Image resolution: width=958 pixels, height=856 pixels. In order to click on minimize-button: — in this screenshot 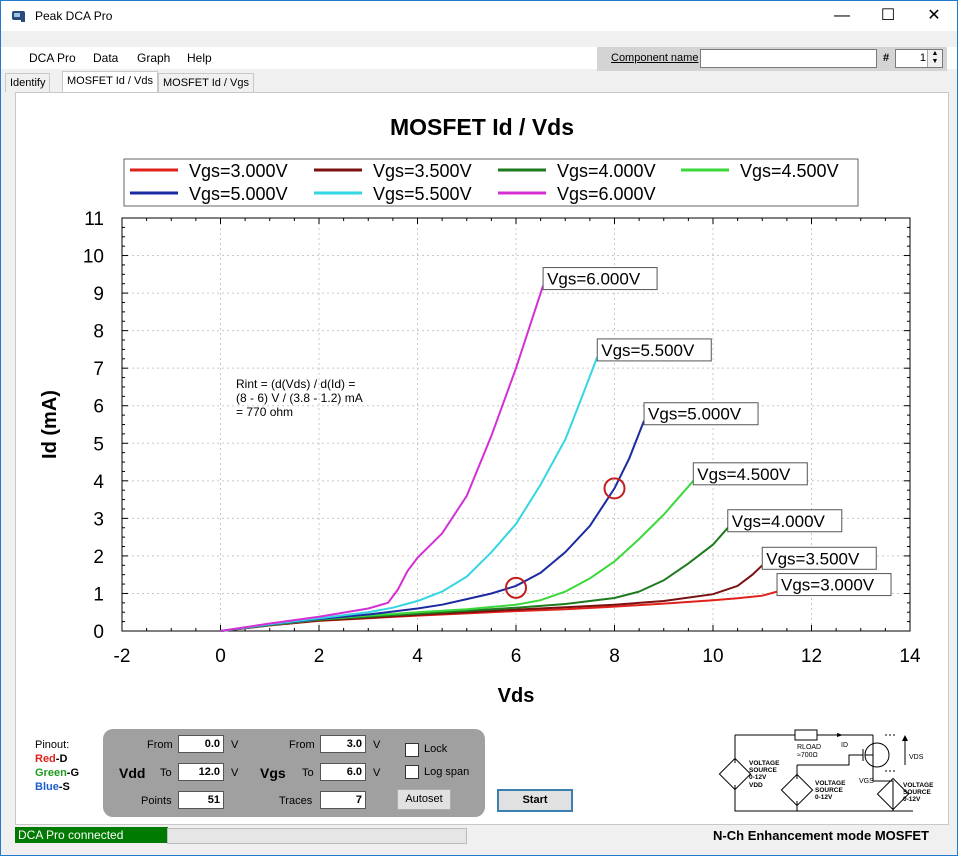, I will do `click(842, 15)`.